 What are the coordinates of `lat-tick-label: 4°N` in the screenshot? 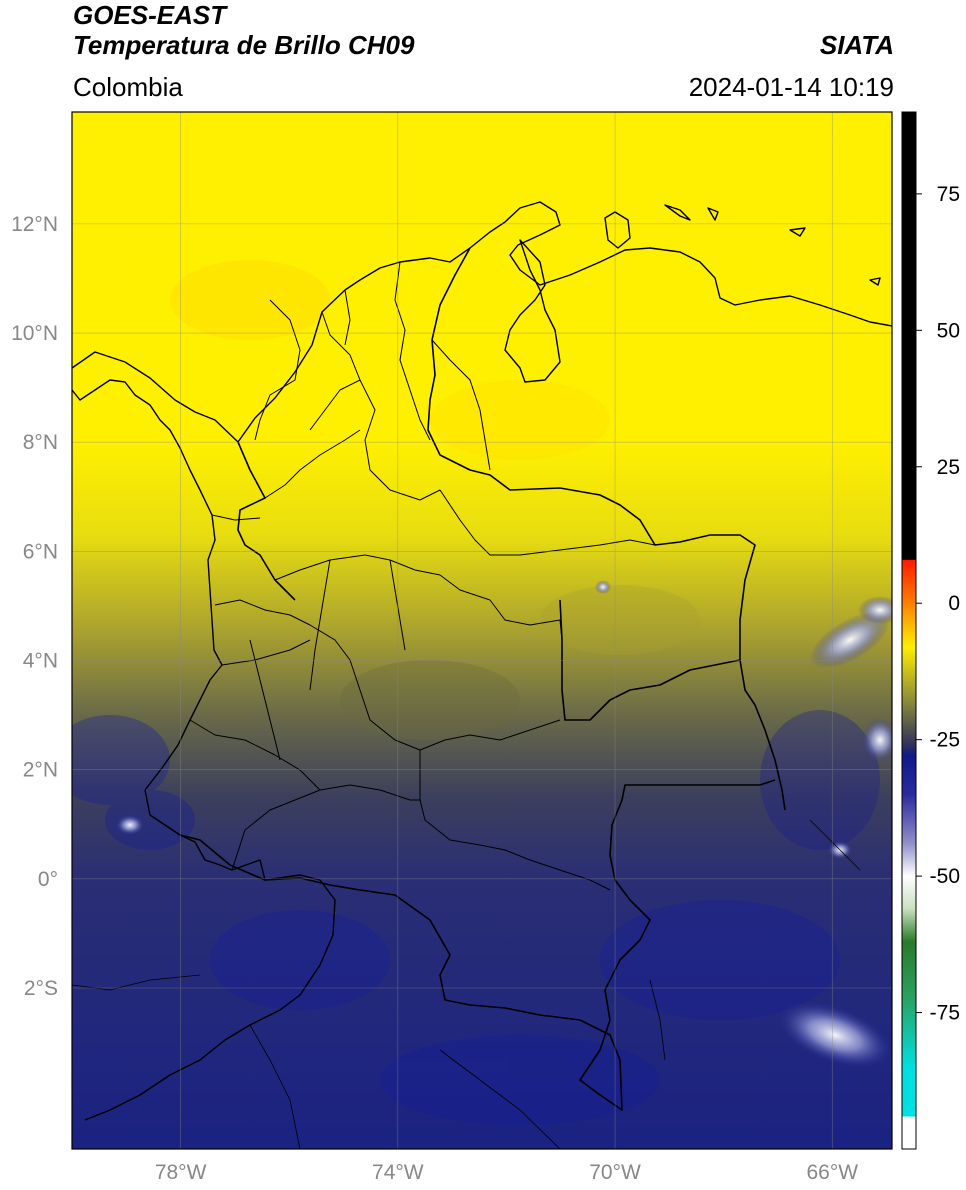 It's located at (40, 661).